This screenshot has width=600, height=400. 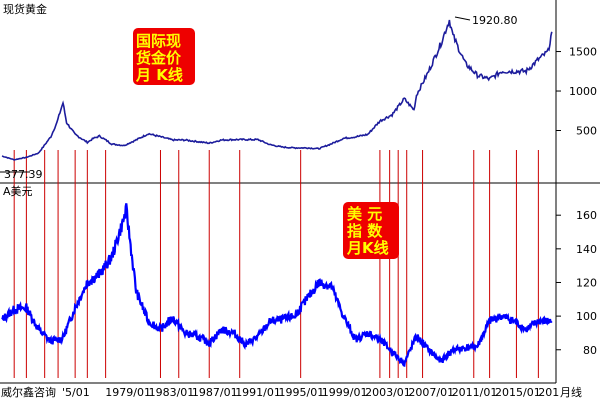 What do you see at coordinates (172, 392) in the screenshot?
I see `x-tick-label: 1983/01` at bounding box center [172, 392].